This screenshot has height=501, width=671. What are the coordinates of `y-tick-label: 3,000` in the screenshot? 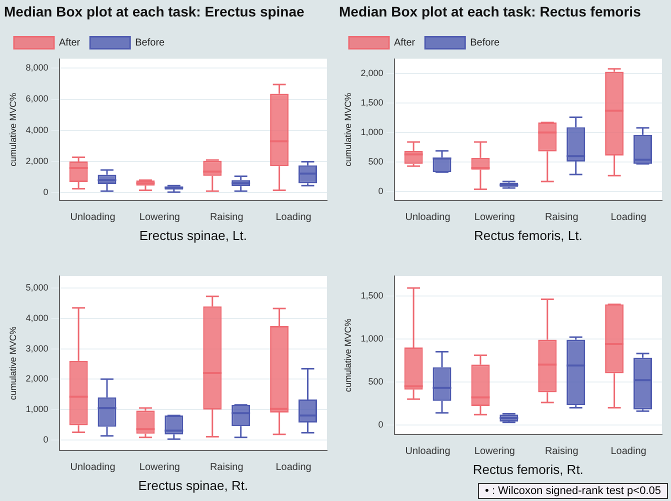 It's located at (37, 348).